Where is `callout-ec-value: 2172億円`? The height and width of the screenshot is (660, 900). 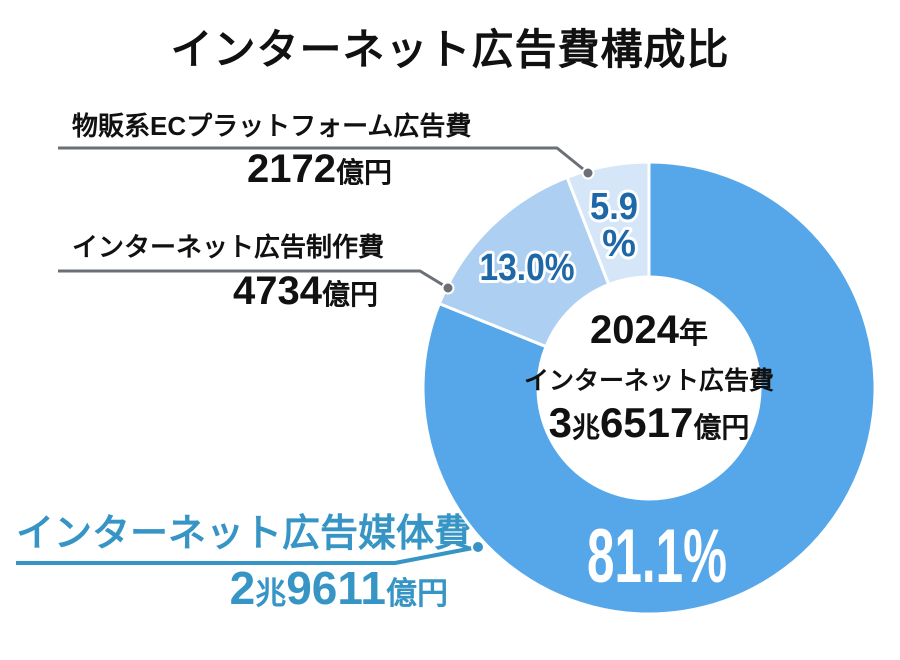 callout-ec-value: 2172億円 is located at coordinates (231, 172).